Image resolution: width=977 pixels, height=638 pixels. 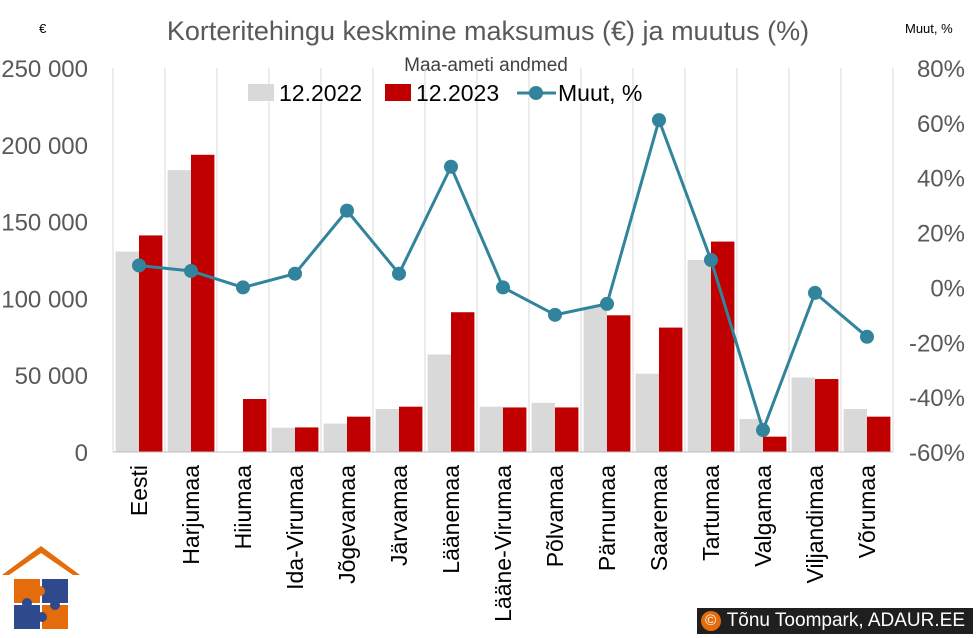 What do you see at coordinates (947, 288) in the screenshot?
I see `y2-tick-label: 0%` at bounding box center [947, 288].